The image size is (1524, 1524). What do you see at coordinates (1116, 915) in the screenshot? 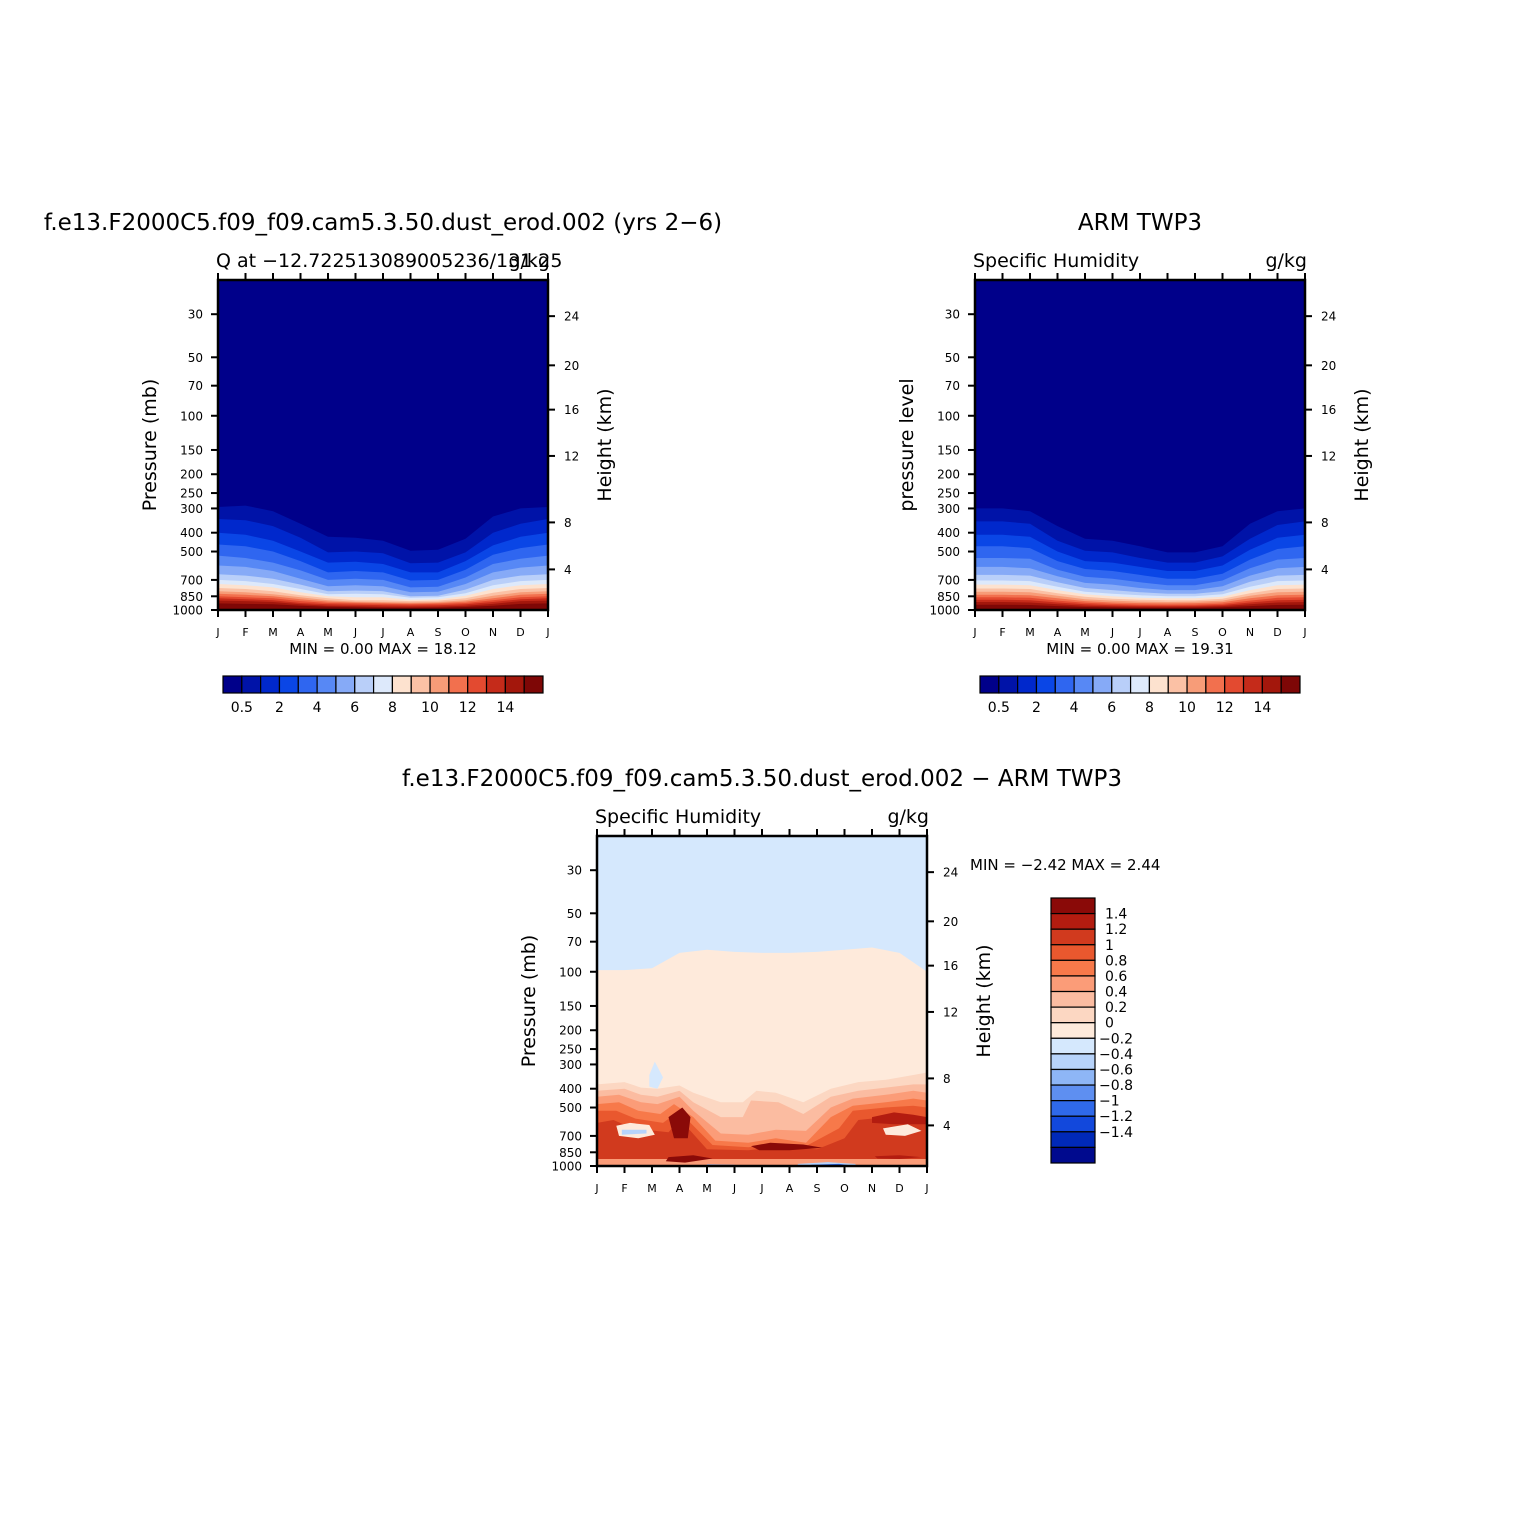
I see `colorbar-label: 1.4` at bounding box center [1116, 915].